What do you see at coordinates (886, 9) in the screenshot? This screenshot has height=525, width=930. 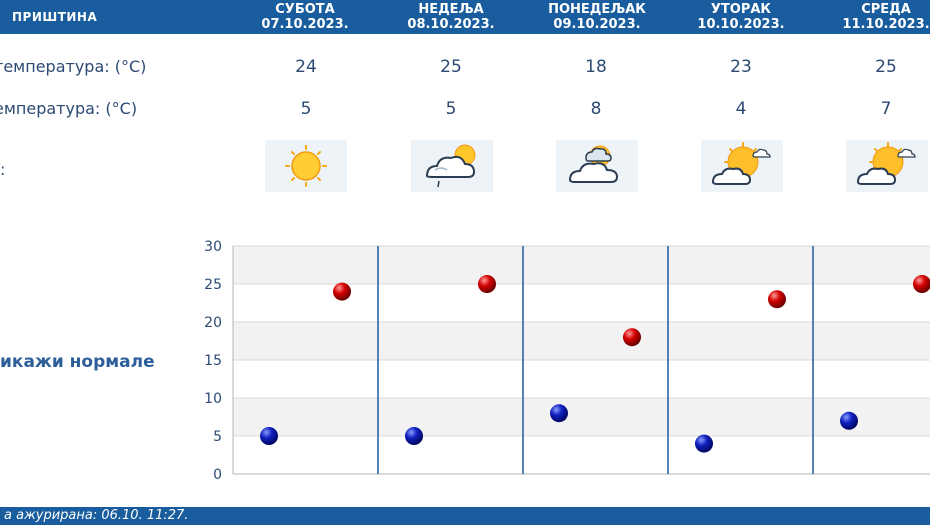 I see `day-name: СРЕДА` at bounding box center [886, 9].